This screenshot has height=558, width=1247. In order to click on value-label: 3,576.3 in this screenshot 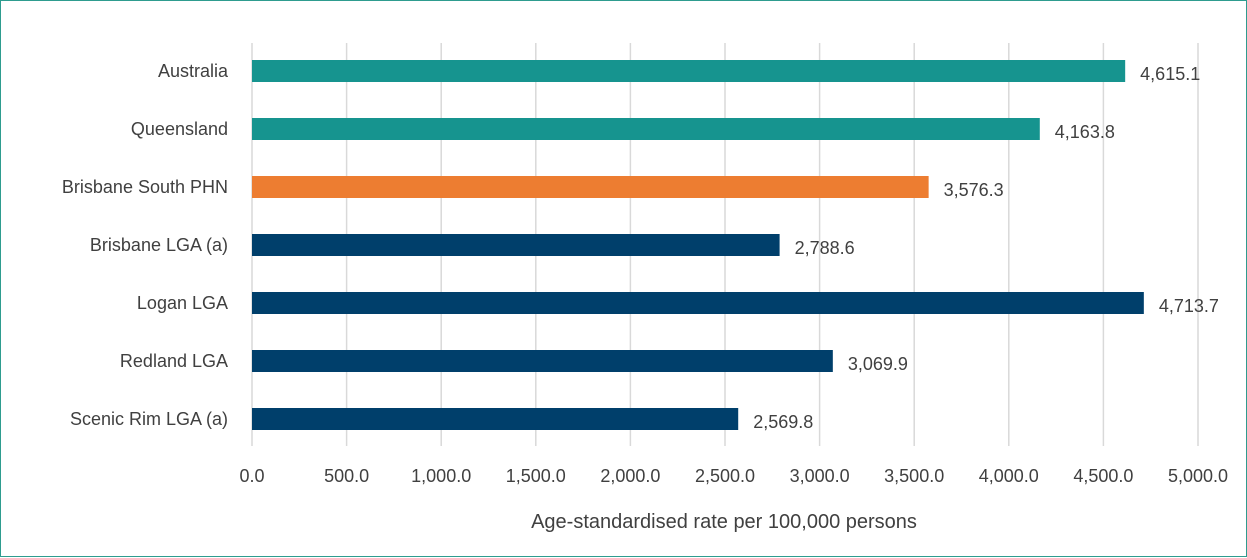, I will do `click(974, 190)`.